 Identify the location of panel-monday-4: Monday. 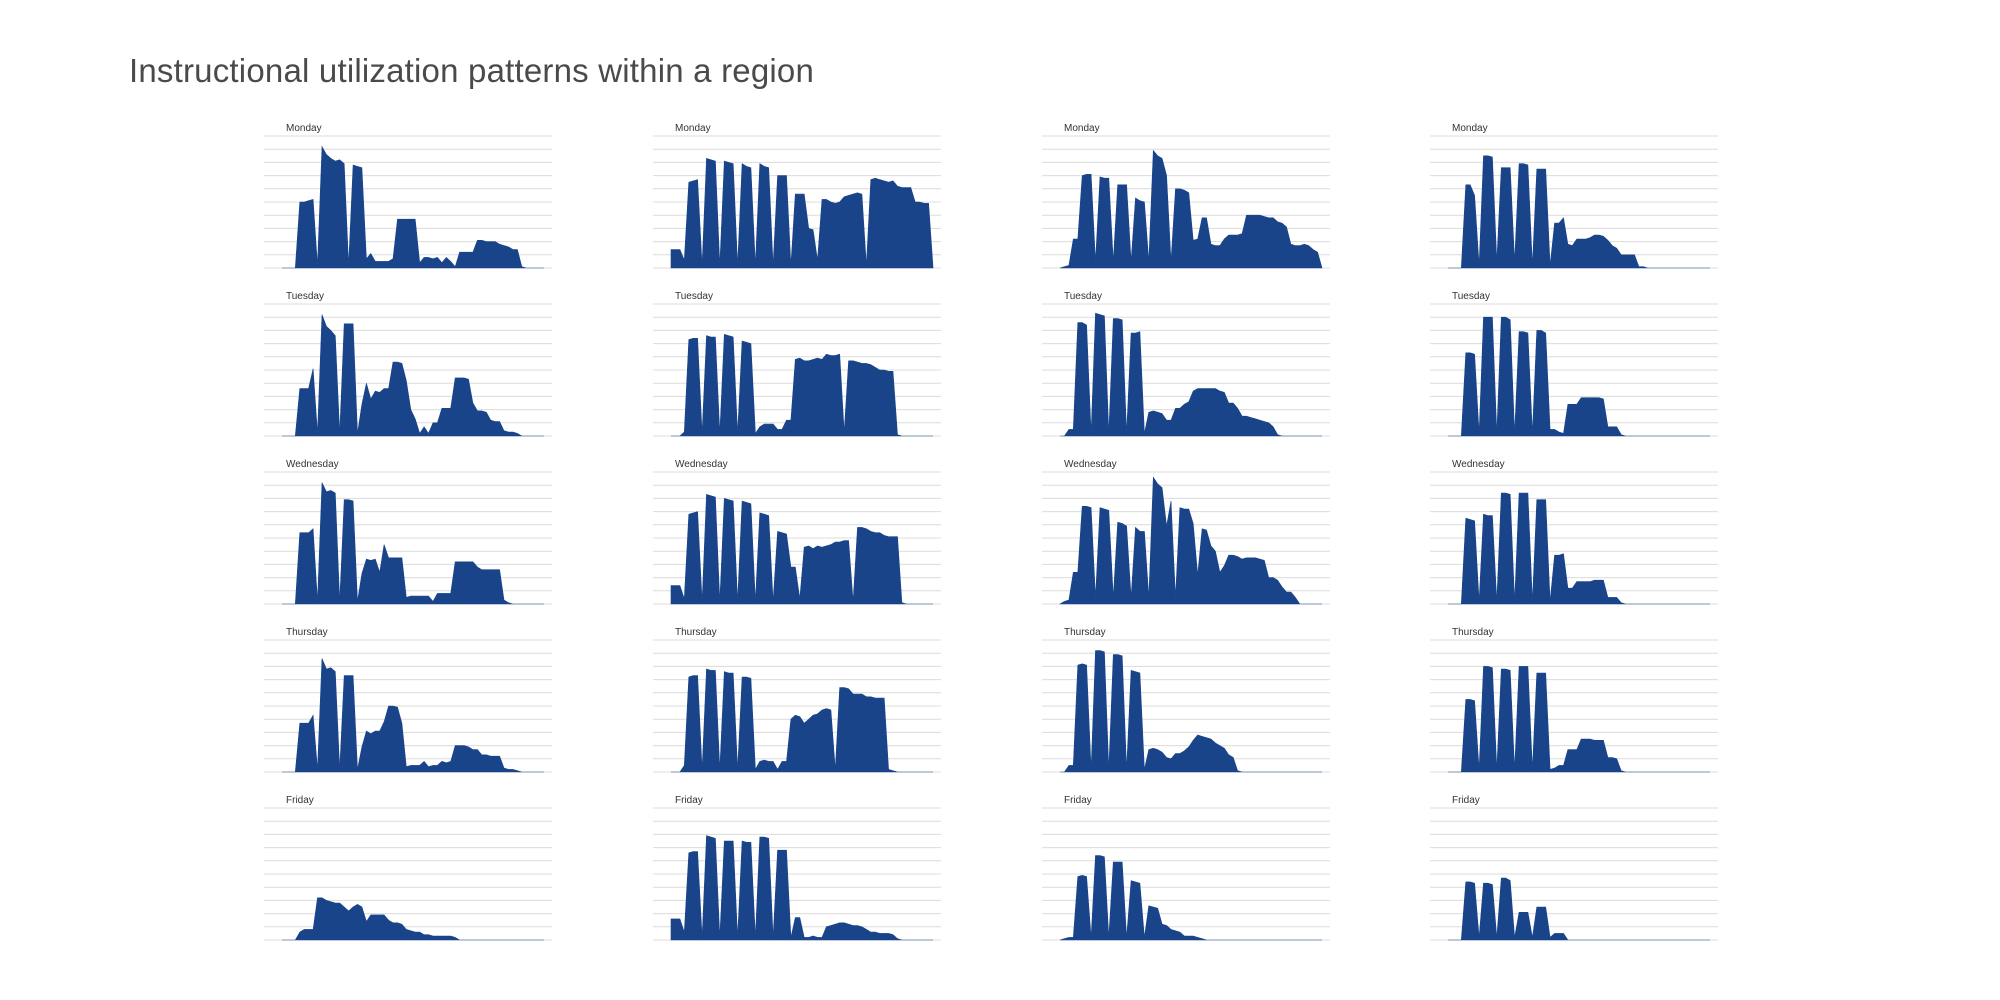
(1574, 196).